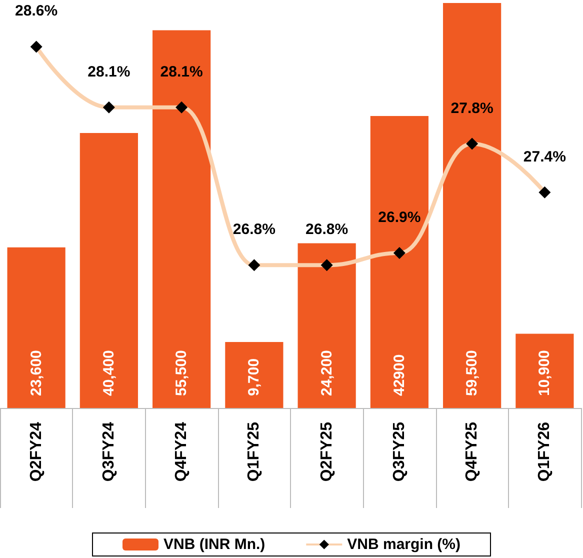 The image size is (583, 558). I want to click on x-tick-label: Q4FY25, so click(472, 452).